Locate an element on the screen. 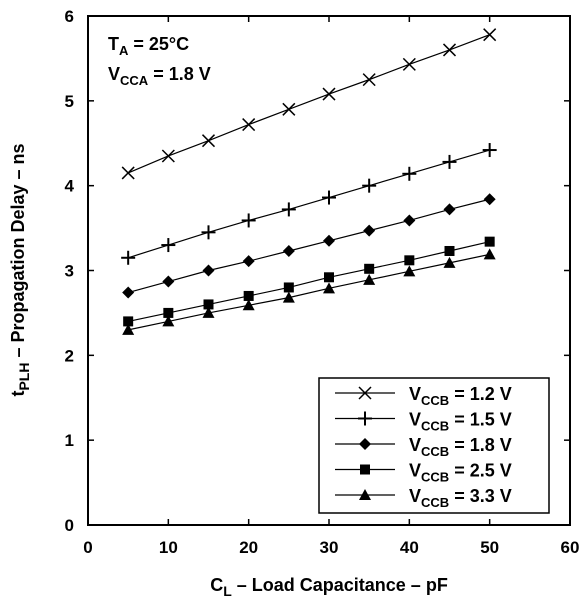 This screenshot has height=598, width=584. legend-entry: VCCB = 1.5 V is located at coordinates (423, 422).